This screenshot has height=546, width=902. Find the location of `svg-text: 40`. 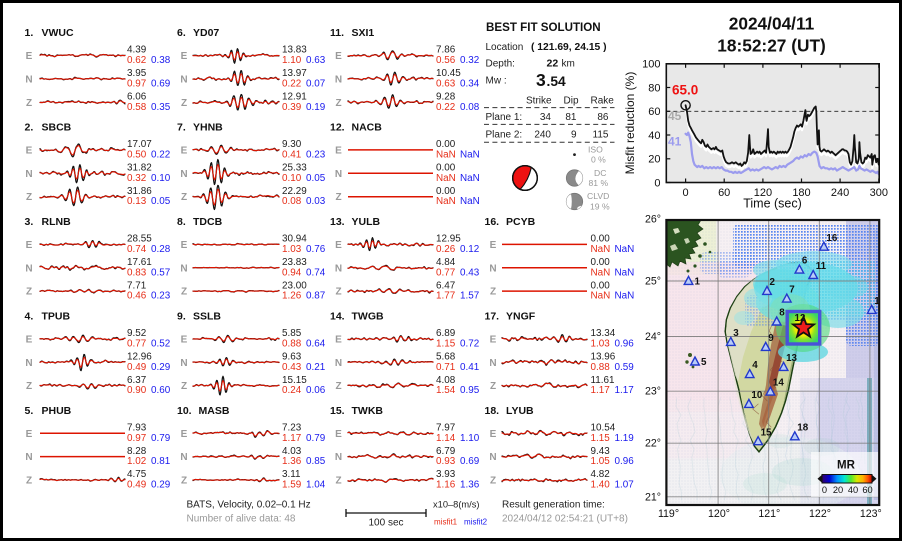

svg-text: 40 is located at coordinates (853, 490).